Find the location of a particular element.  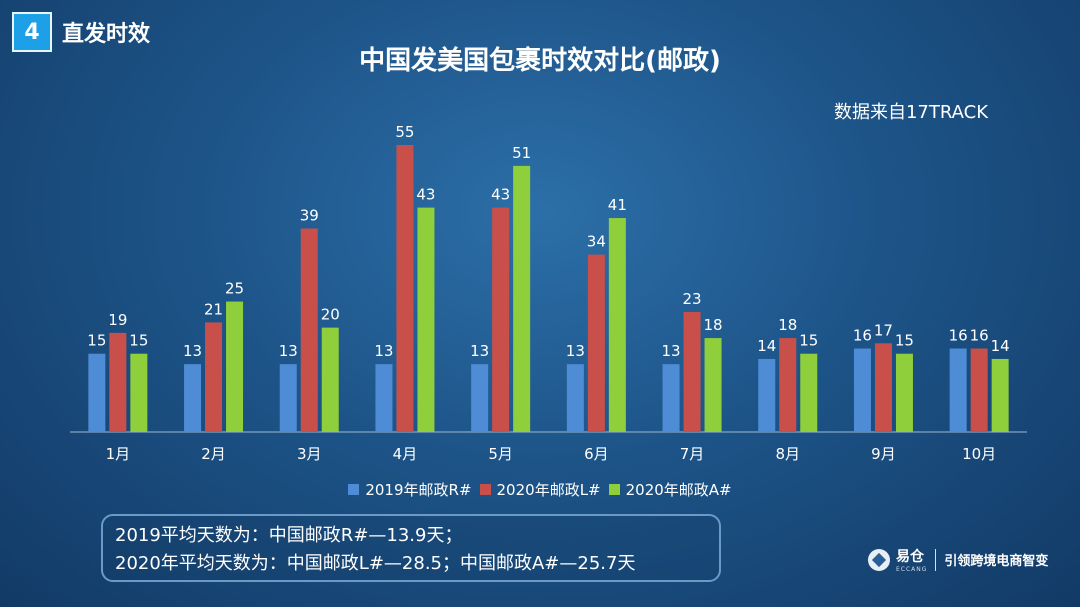

legend-item-2020A: 2020年邮政A# is located at coordinates (670, 489).